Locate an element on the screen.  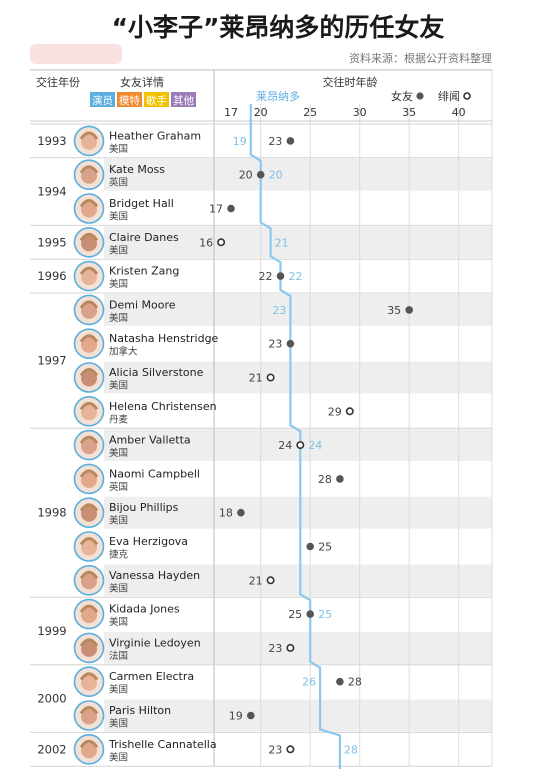
girlfriend-name: Natasha Henstridge is located at coordinates (164, 338).